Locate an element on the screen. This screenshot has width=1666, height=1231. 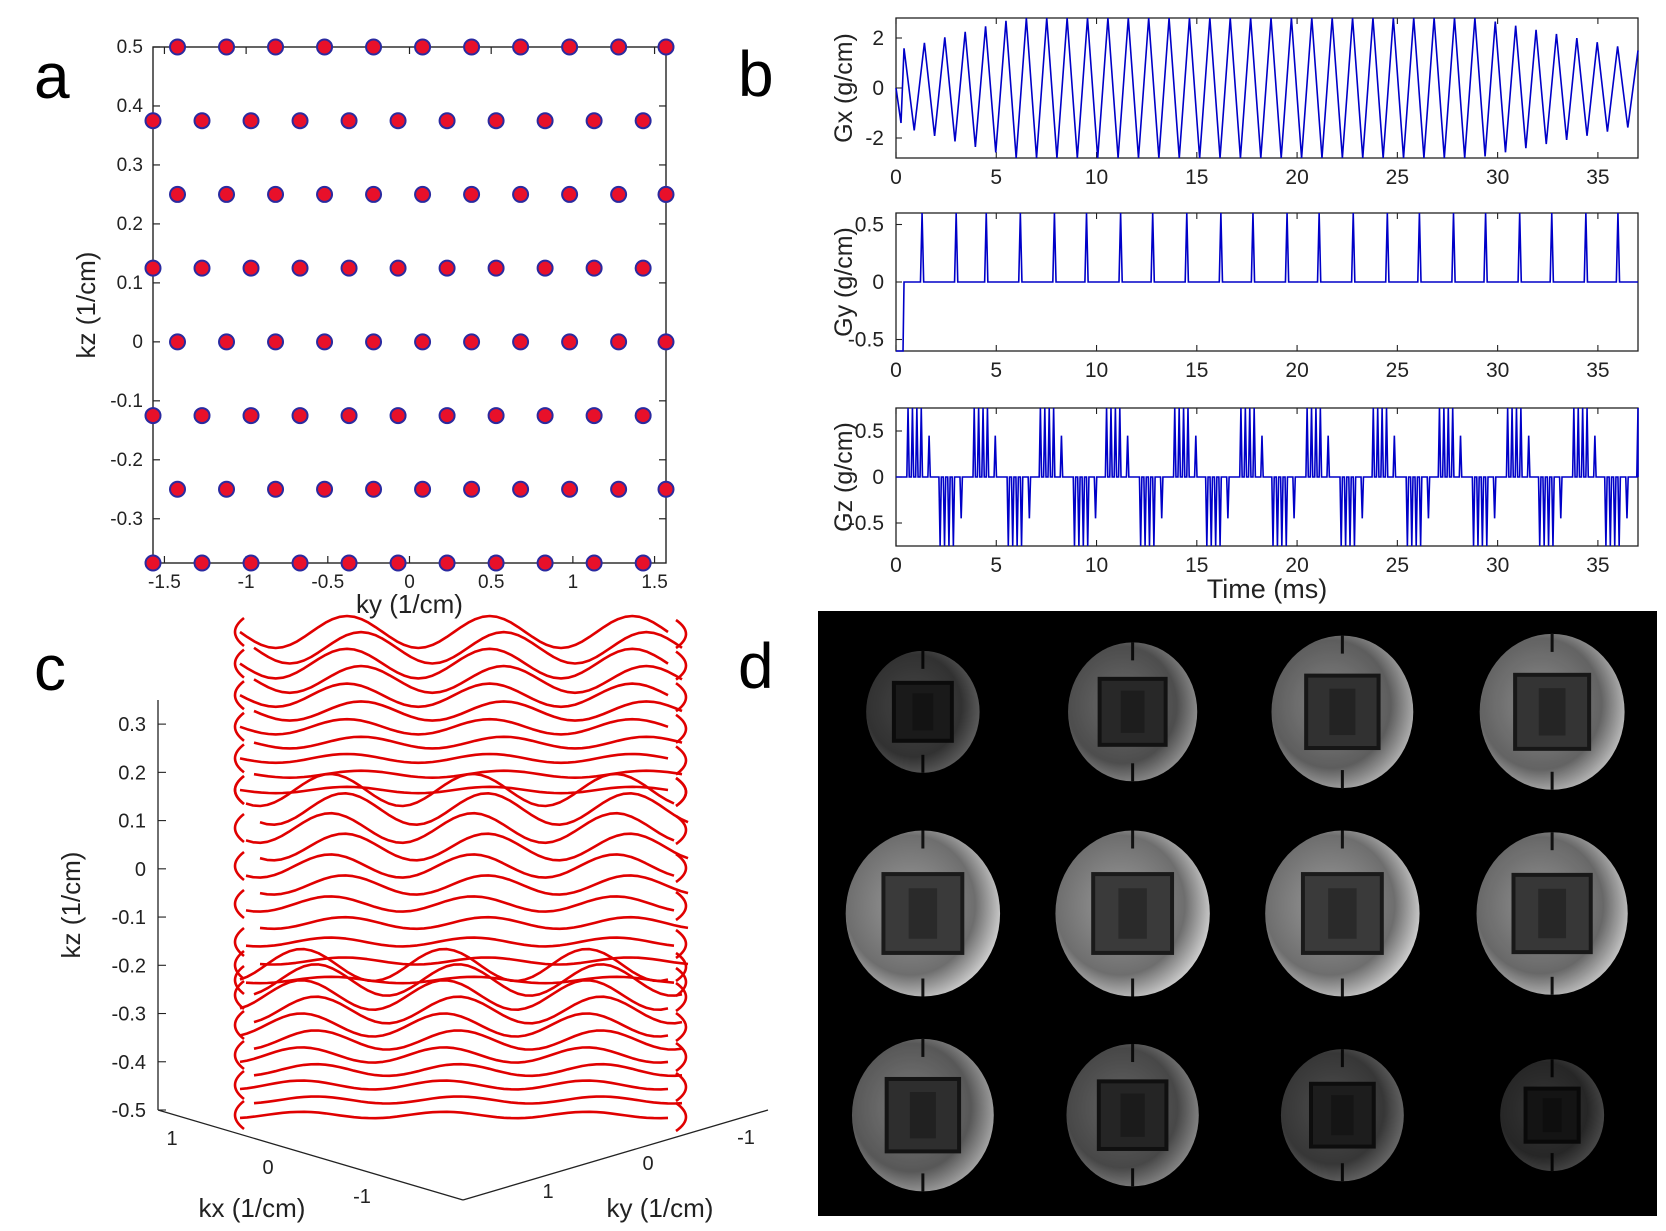
z-tick-label: -0.2 is located at coordinates (129, 966).